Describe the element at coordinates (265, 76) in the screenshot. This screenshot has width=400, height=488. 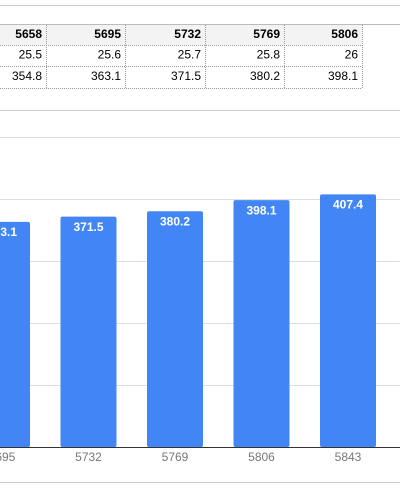
I see `cell: 380.2` at that location.